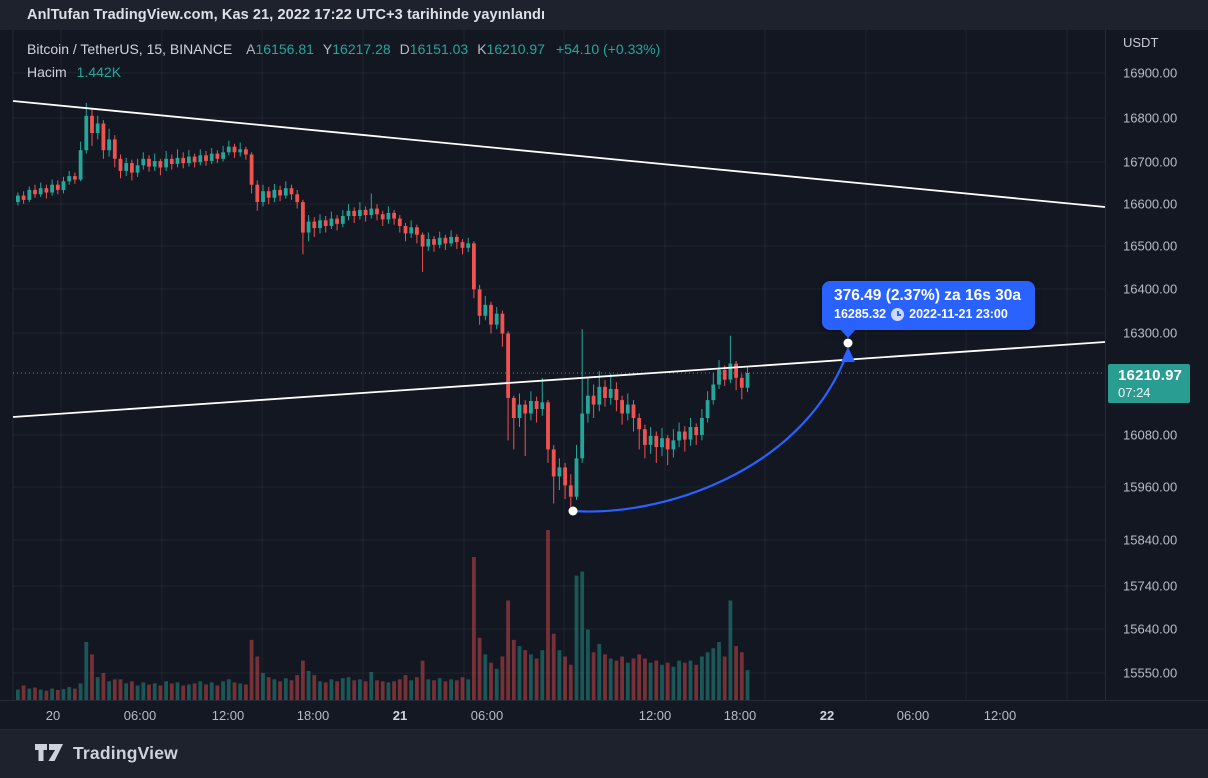 The height and width of the screenshot is (778, 1208). What do you see at coordinates (280, 49) in the screenshot?
I see `open-value: A16156.81` at bounding box center [280, 49].